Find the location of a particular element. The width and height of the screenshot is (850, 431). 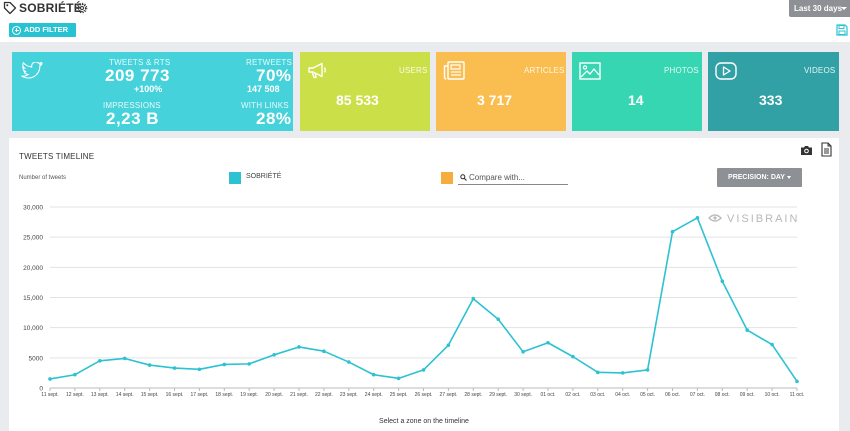

x-tick-label: 09 oct. is located at coordinates (747, 395).